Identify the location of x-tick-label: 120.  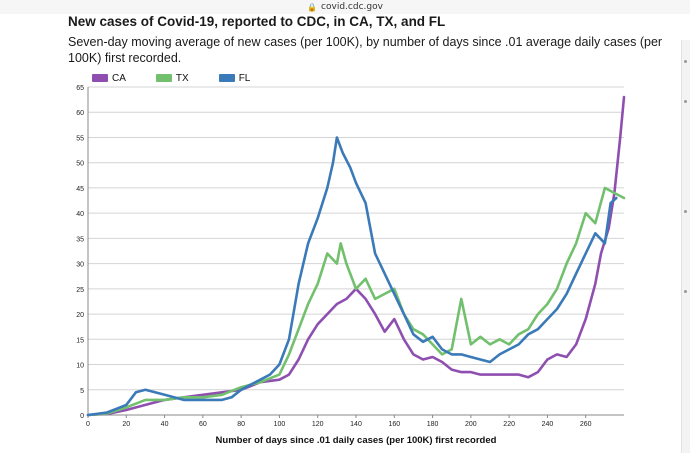
(318, 424).